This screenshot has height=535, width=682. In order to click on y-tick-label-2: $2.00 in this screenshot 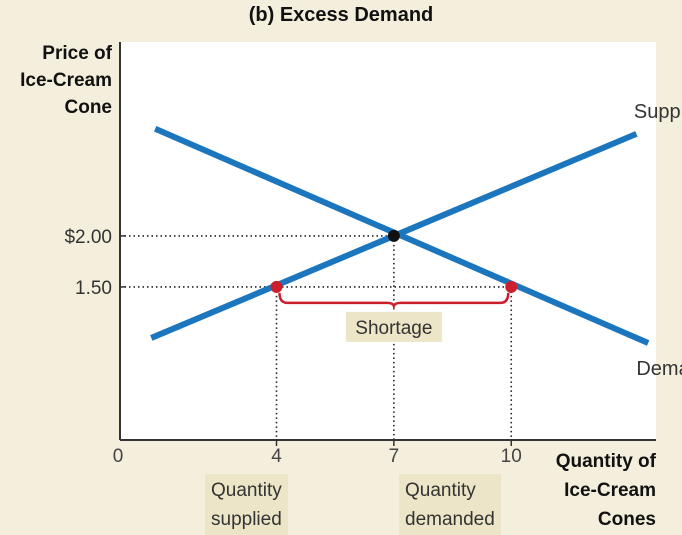, I will do `click(88, 237)`.